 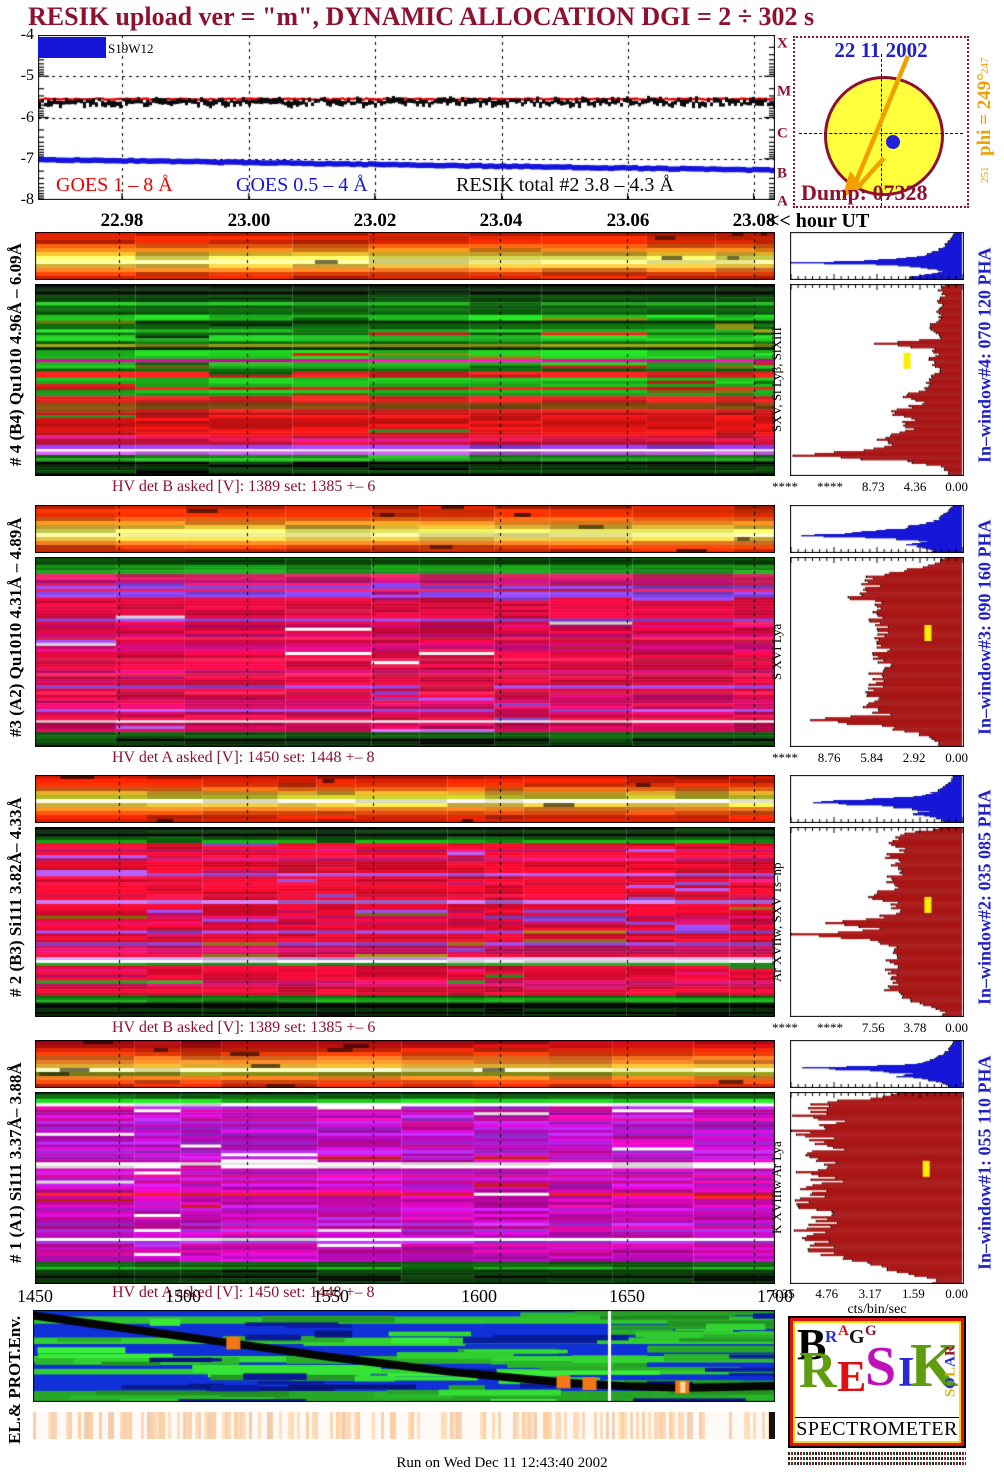 I want to click on flare-marker-box, so click(x=72, y=47).